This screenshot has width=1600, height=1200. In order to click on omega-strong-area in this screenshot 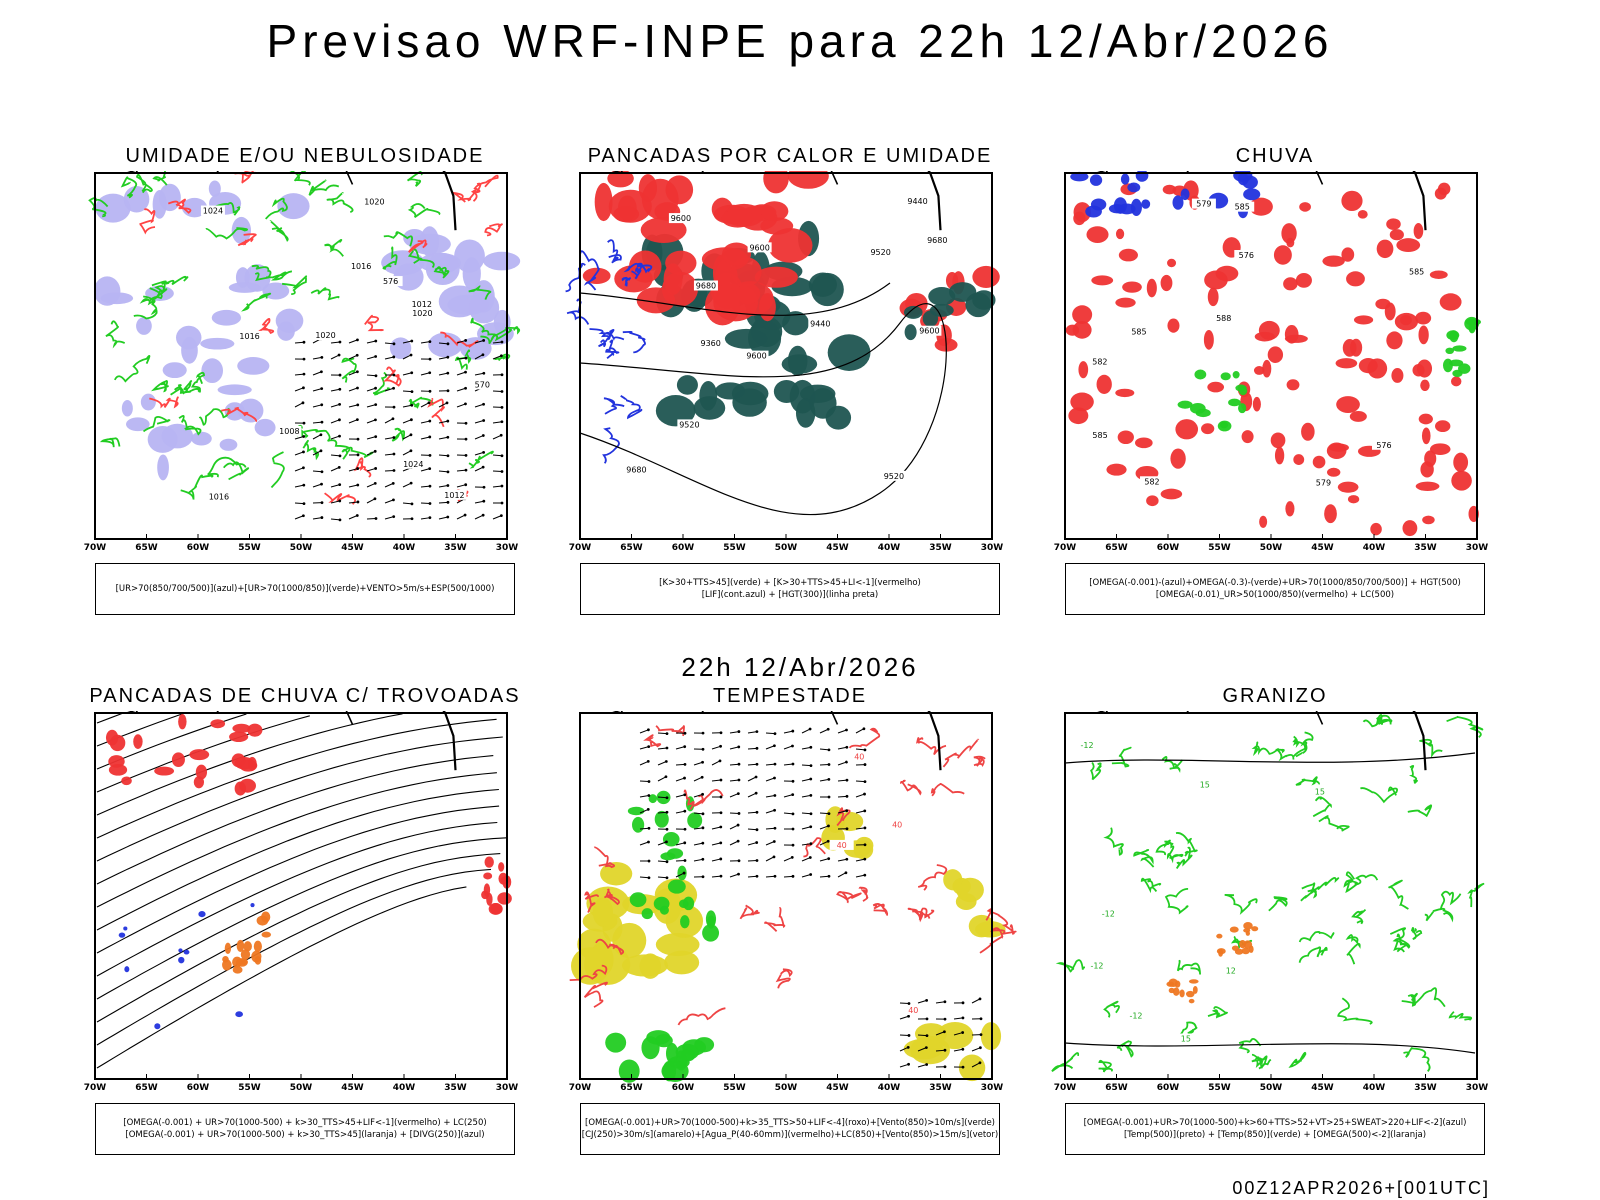, I will do `click(1224, 426)`.